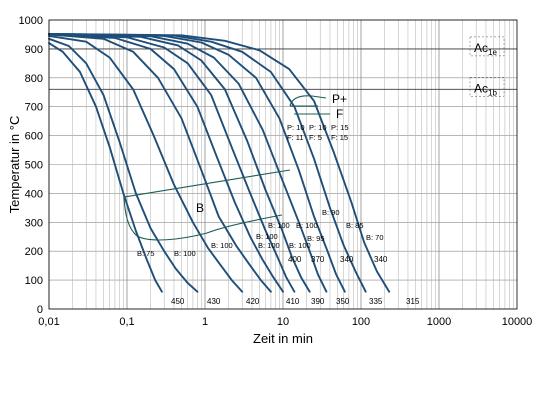 Image resolution: width=540 pixels, height=401 pixels. What do you see at coordinates (283, 66) in the screenshot?
I see `reference-lines: Ac1e Ac1b` at bounding box center [283, 66].